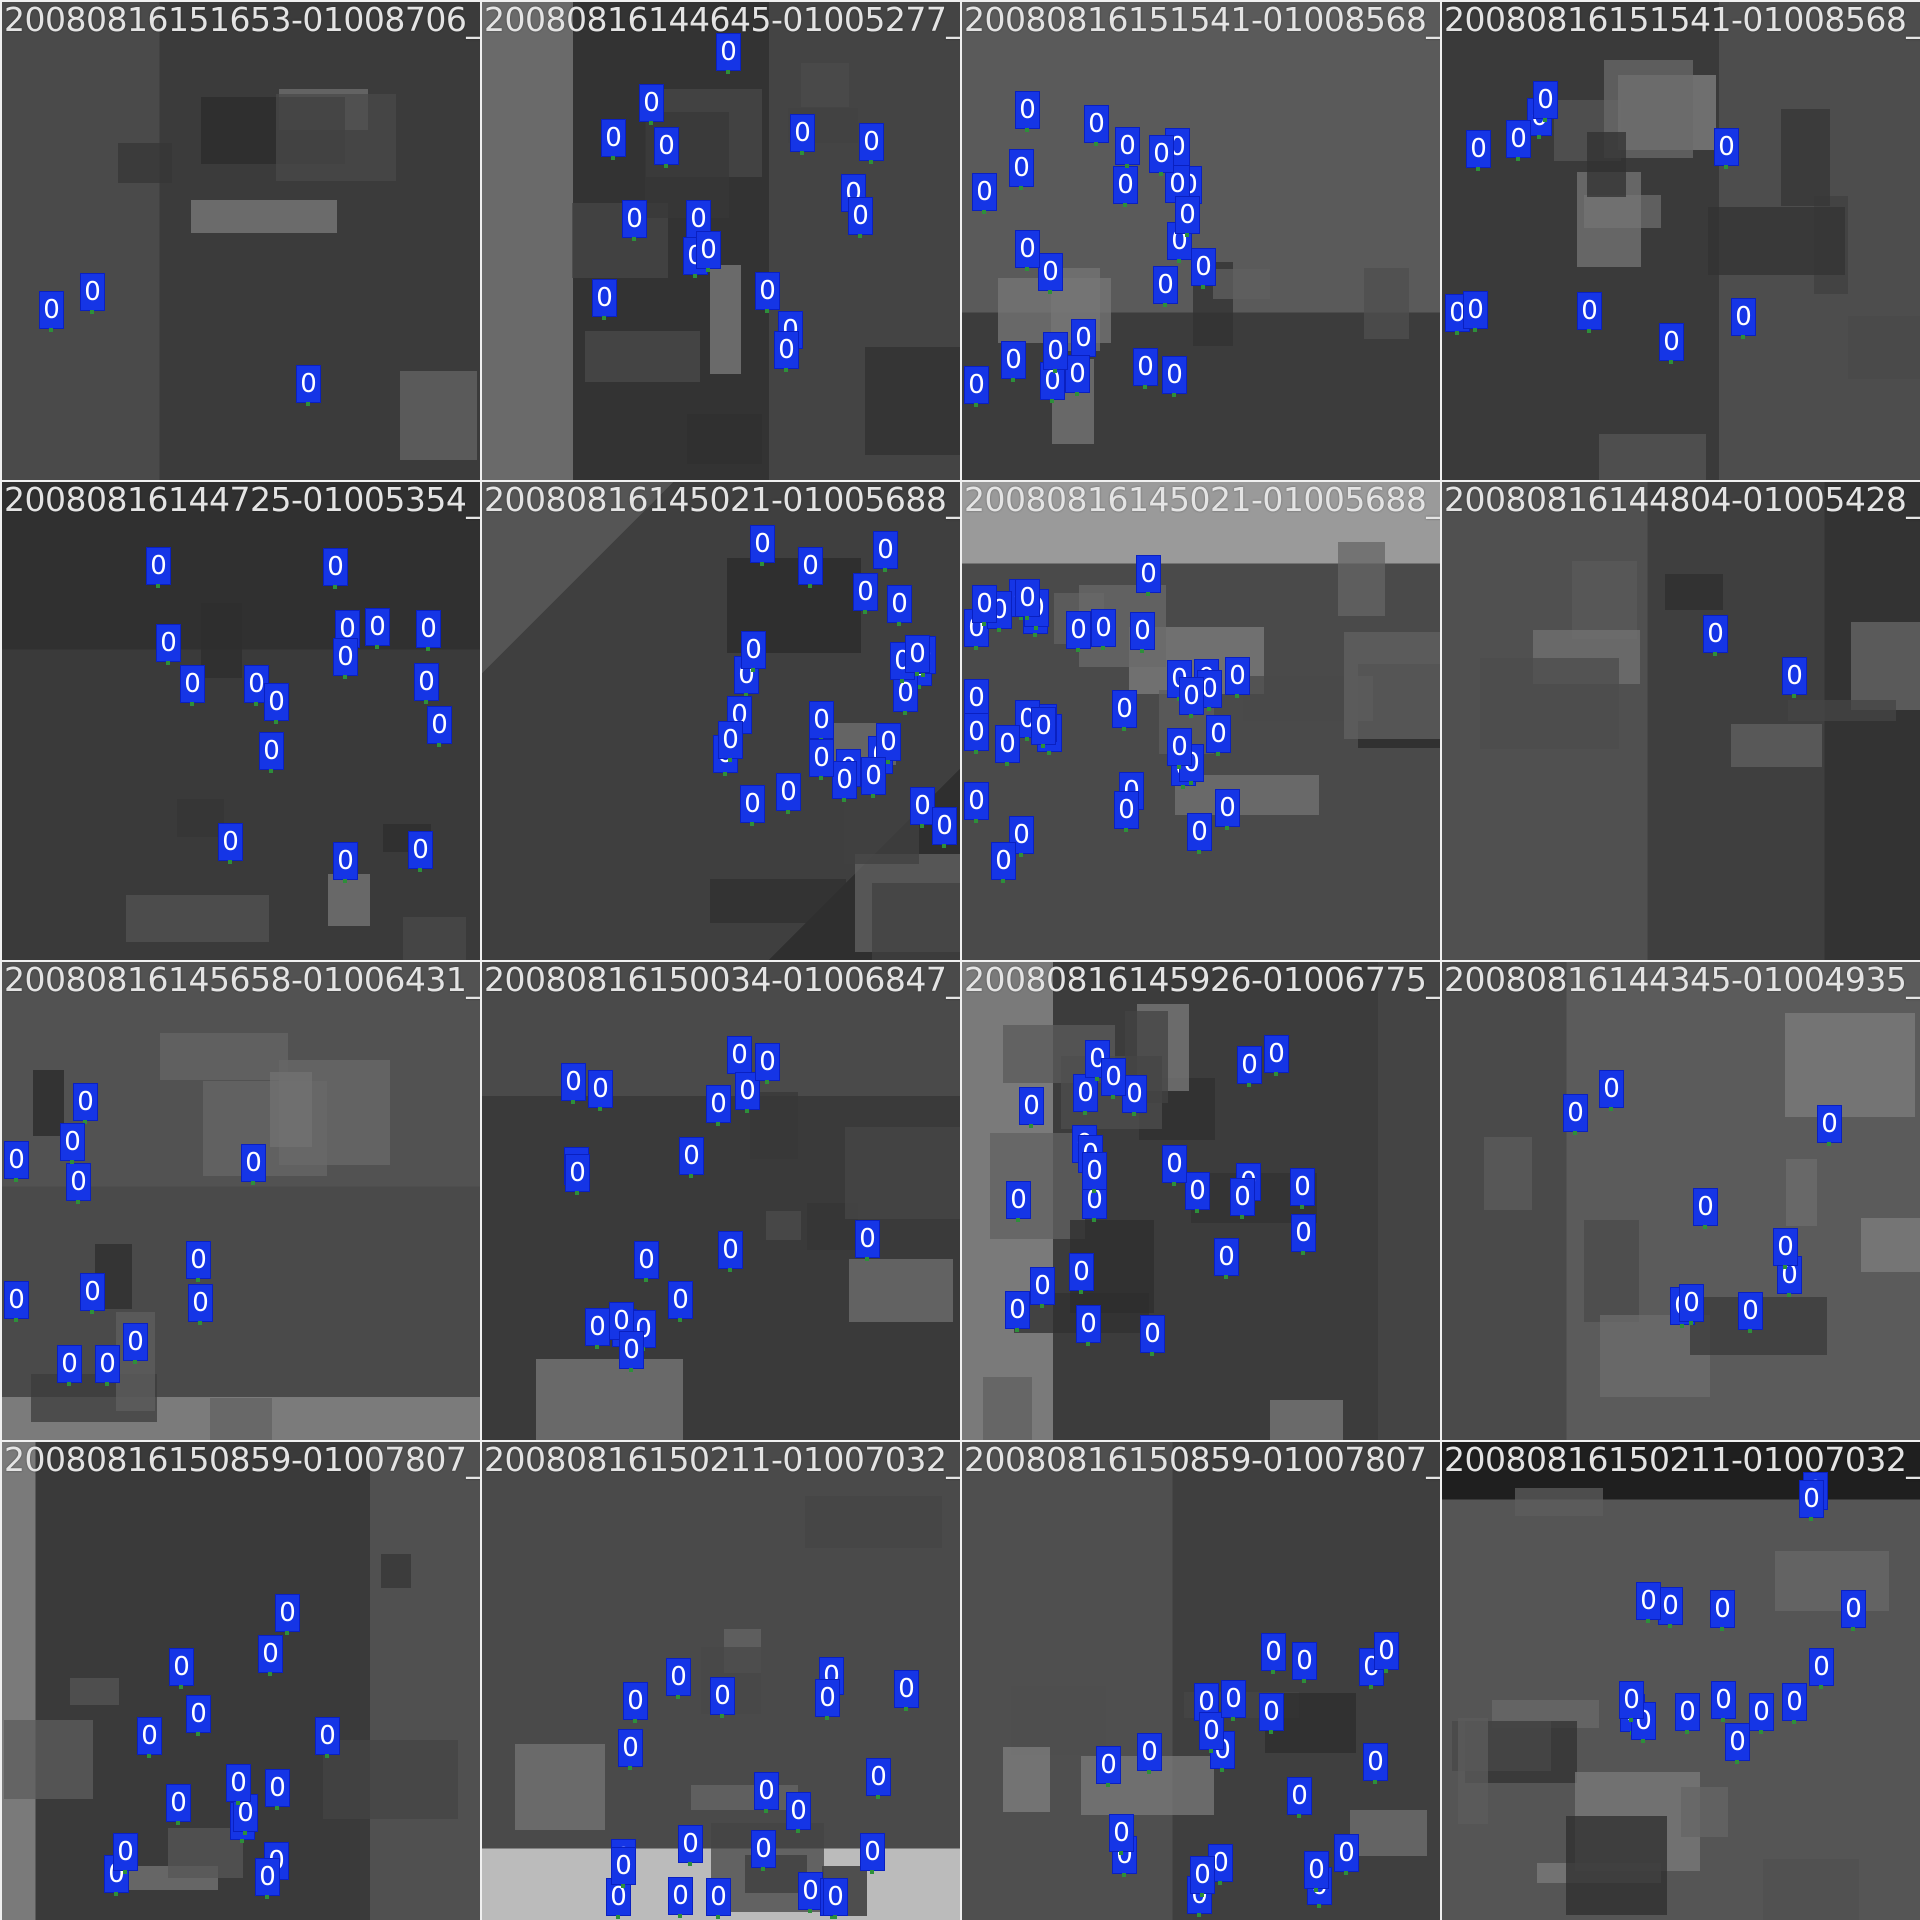 The image size is (1920, 1920). Describe the element at coordinates (1202, 1460) in the screenshot. I see `tile-filename: 20080816150859-01007807_23_4.jpg` at that location.